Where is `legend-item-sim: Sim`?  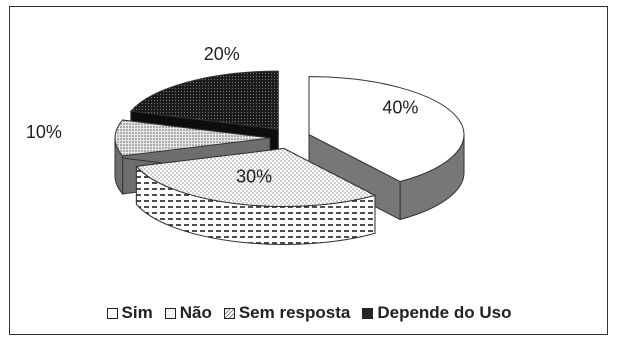 legend-item-sim: Sim is located at coordinates (129, 313).